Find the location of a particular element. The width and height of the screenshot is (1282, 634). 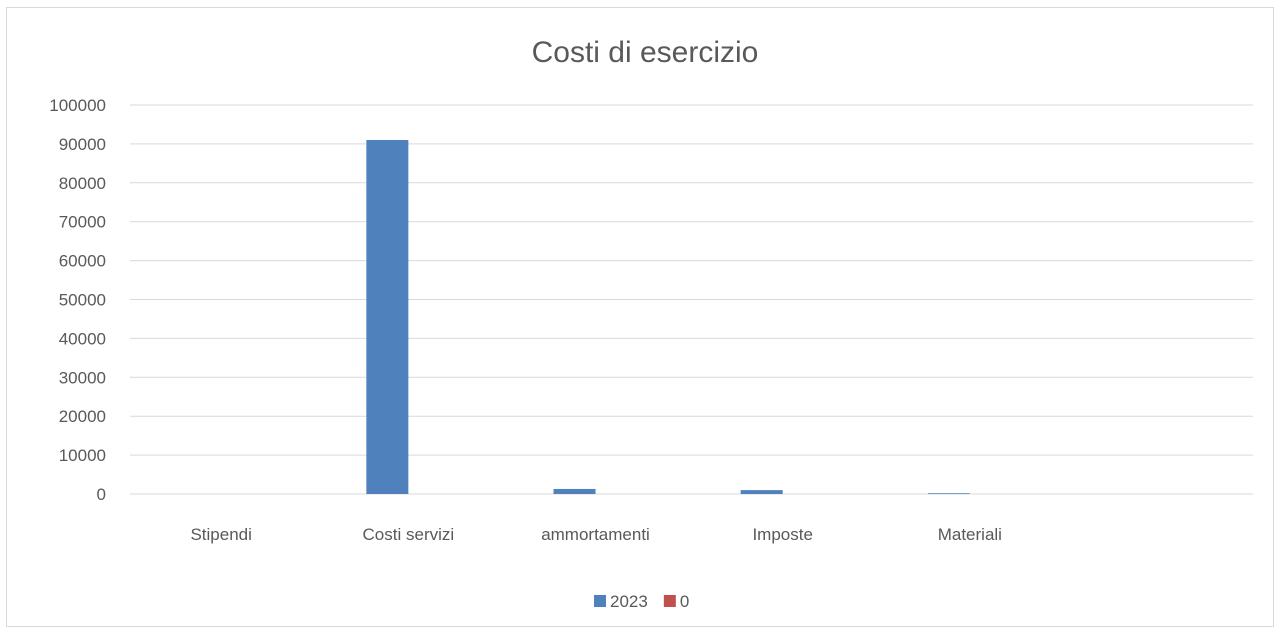

y-tick-label: 30000 is located at coordinates (82, 377).